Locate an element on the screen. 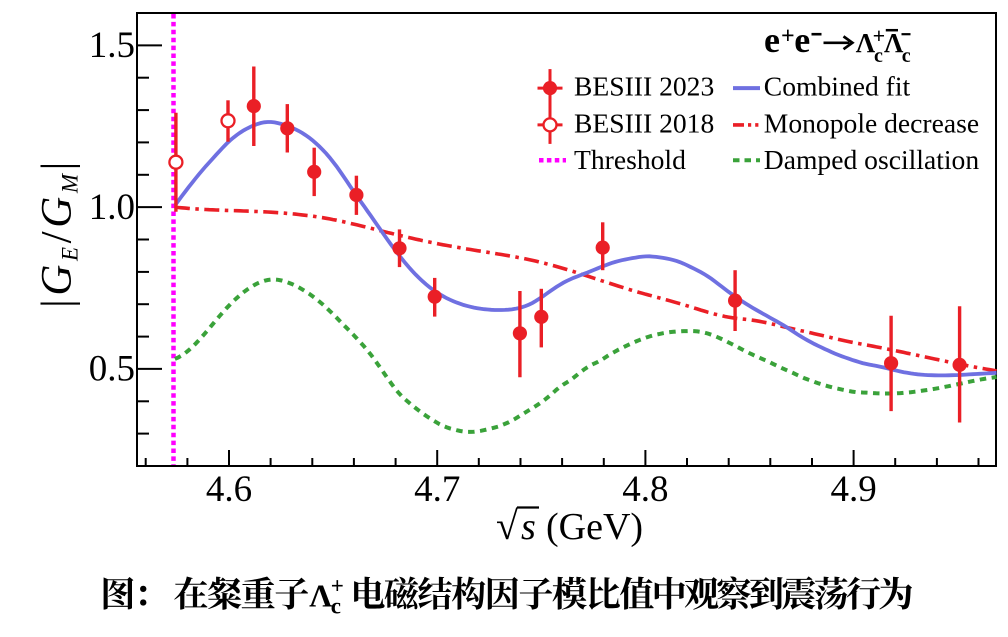 Image resolution: width=1008 pixels, height=637 pixels. svg-text: Threshold is located at coordinates (630, 159).